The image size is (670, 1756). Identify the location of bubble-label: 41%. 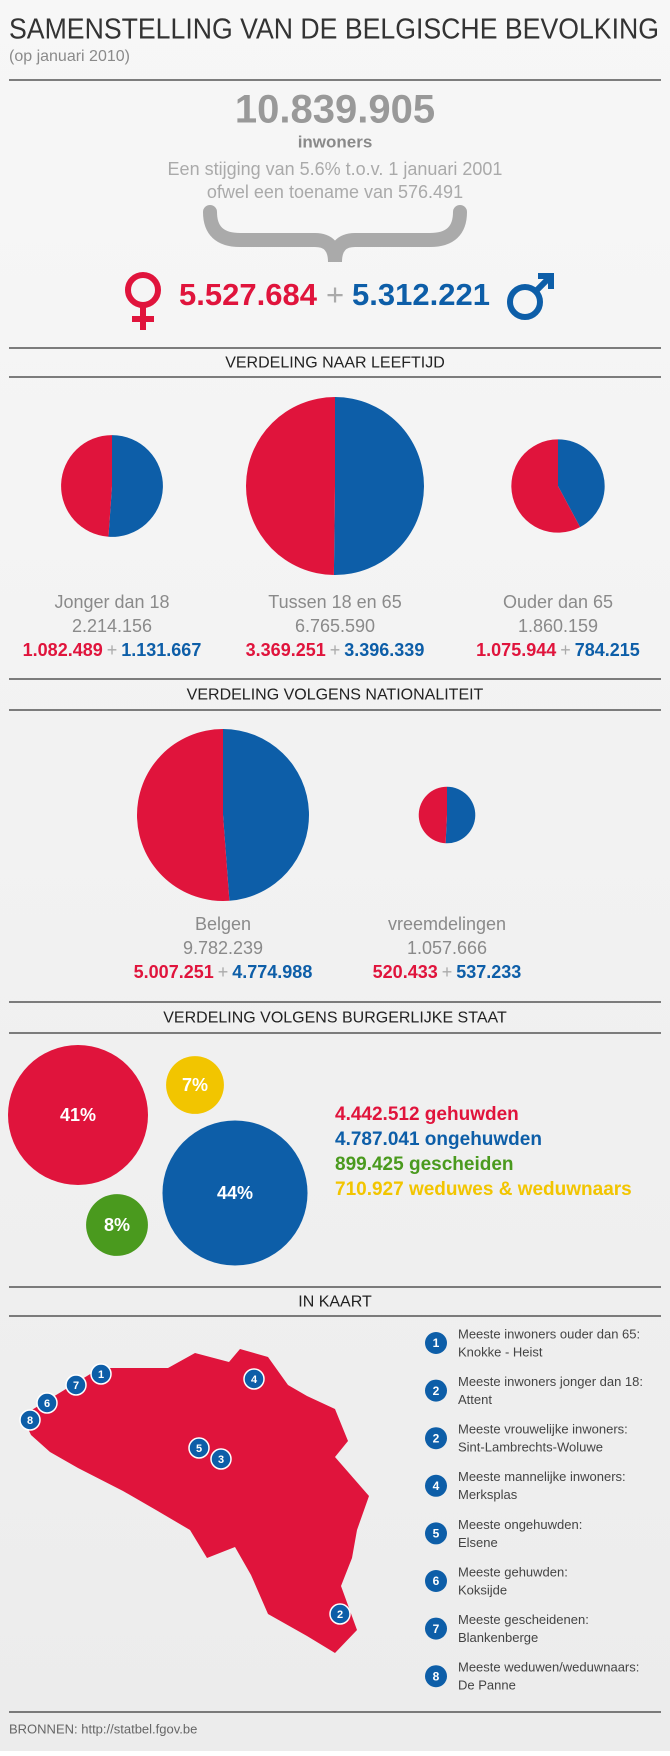
(78, 1115).